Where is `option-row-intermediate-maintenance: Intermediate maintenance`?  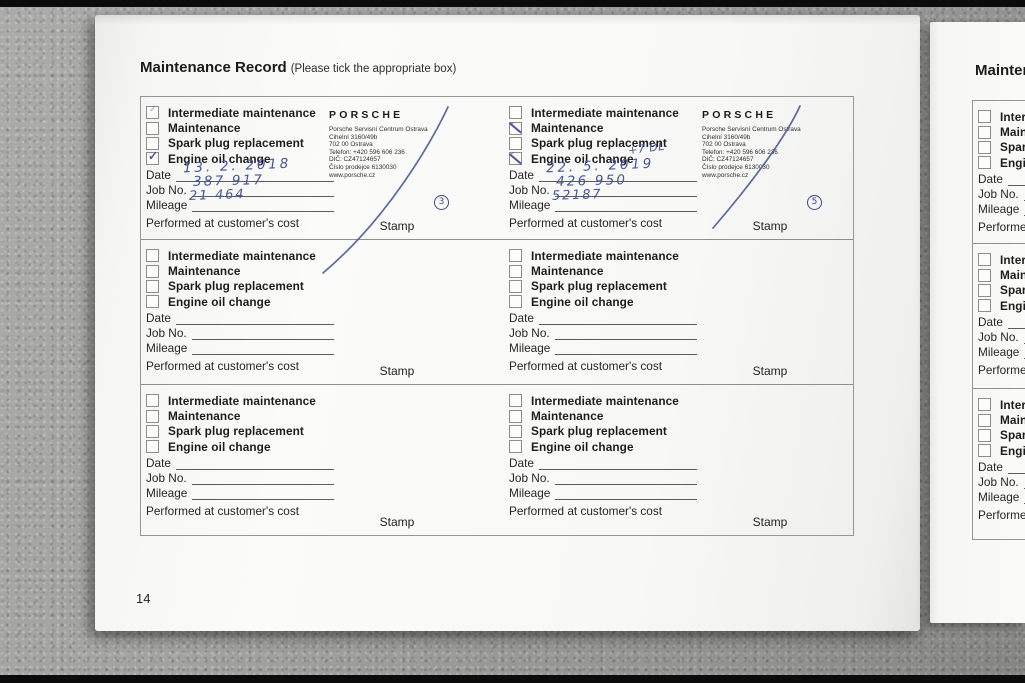 option-row-intermediate-maintenance: Intermediate maintenance is located at coordinates (240, 255).